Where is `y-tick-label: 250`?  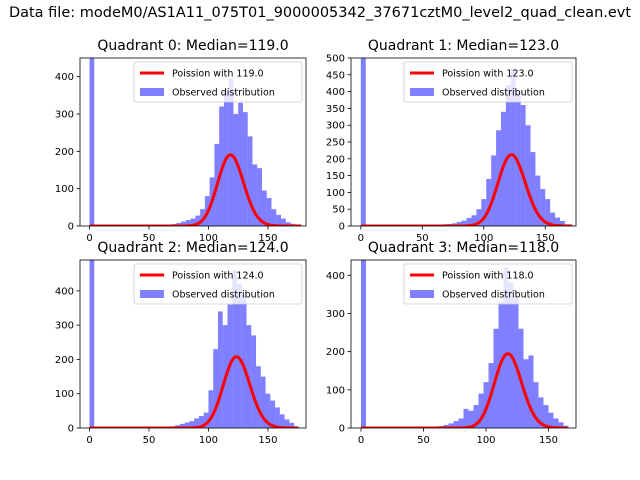 y-tick-label: 250 is located at coordinates (335, 143).